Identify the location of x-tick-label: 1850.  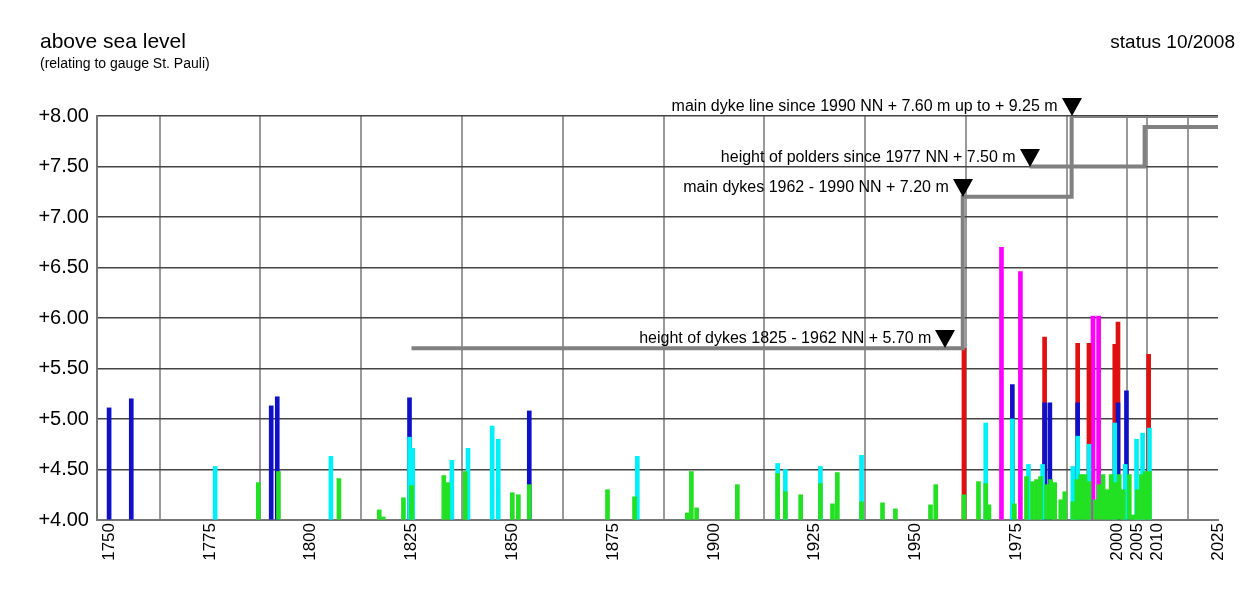
(512, 542).